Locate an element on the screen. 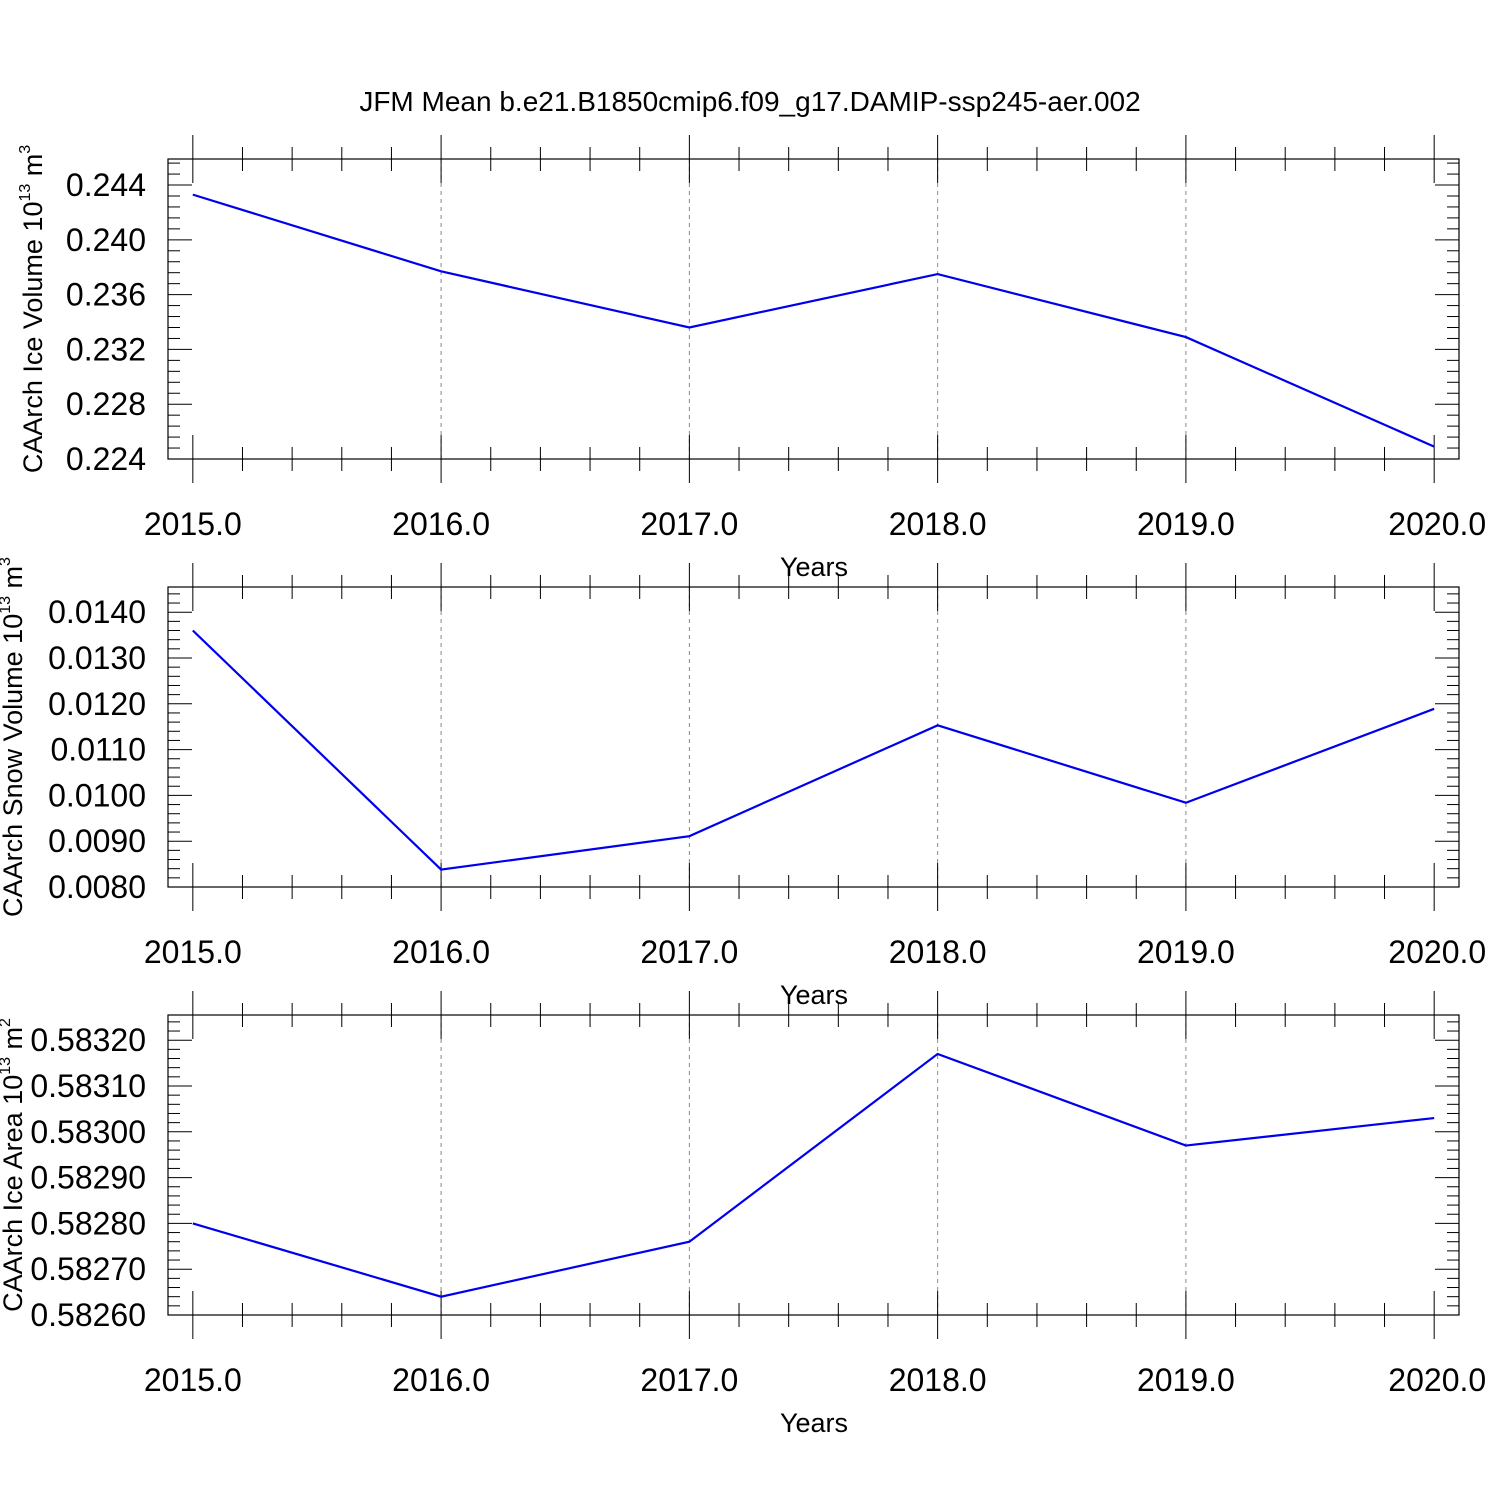  y-tick-label: 0.58320 is located at coordinates (88, 1040).